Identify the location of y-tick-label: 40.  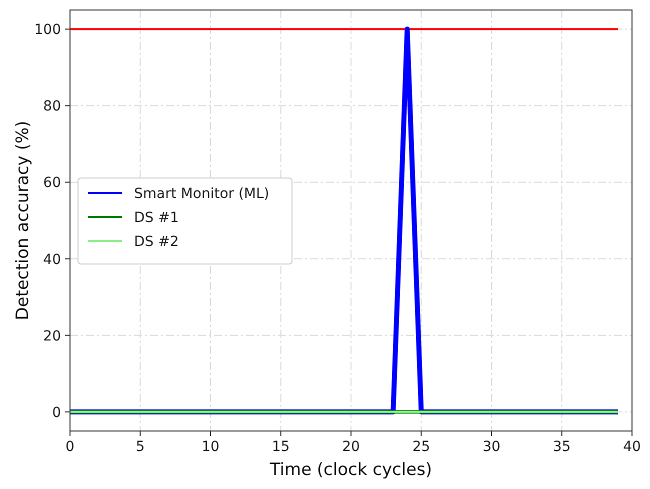
(52, 260).